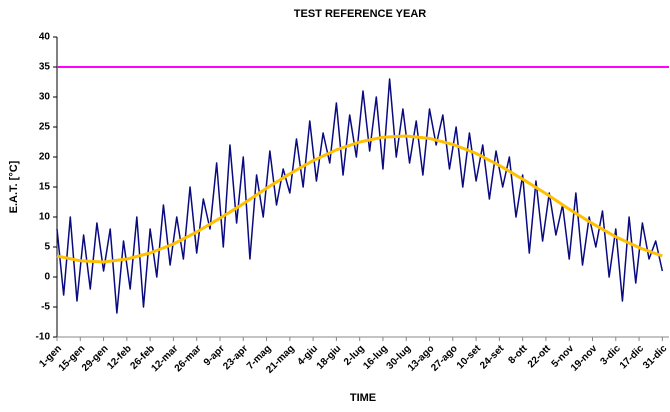 Image resolution: width=670 pixels, height=412 pixels. I want to click on y-tick-label: 30, so click(45, 97).